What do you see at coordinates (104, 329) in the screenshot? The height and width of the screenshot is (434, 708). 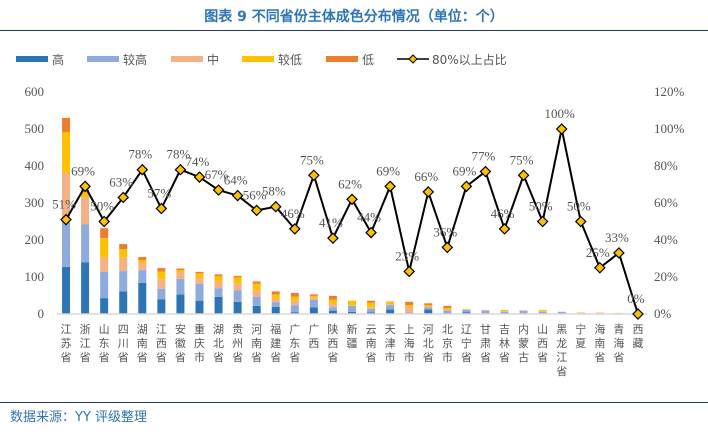 I see `x-tick-label-char: 山` at bounding box center [104, 329].